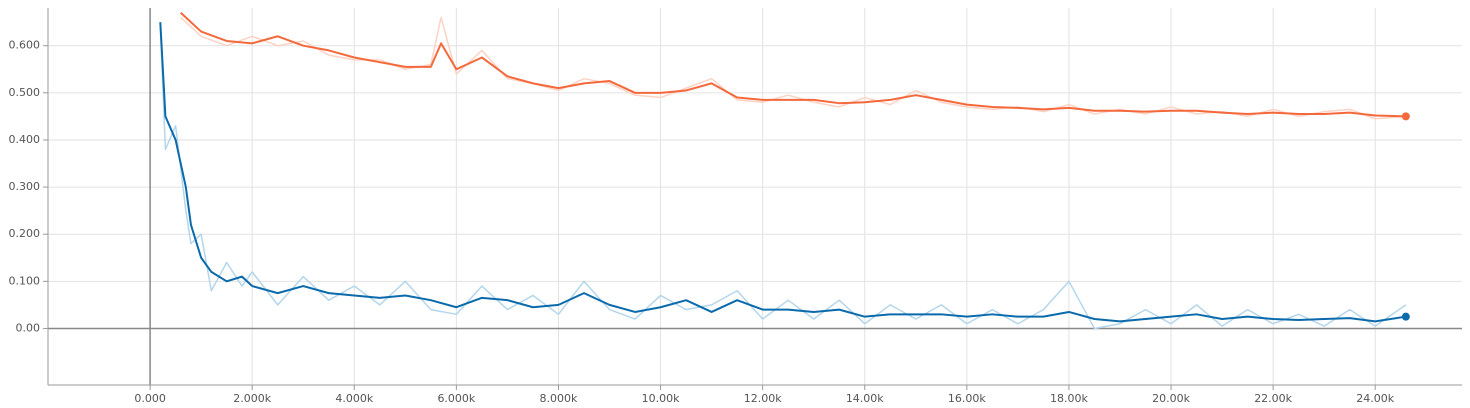 The width and height of the screenshot is (1470, 408). Describe the element at coordinates (25, 280) in the screenshot. I see `y-tick-label: 0.100` at that location.